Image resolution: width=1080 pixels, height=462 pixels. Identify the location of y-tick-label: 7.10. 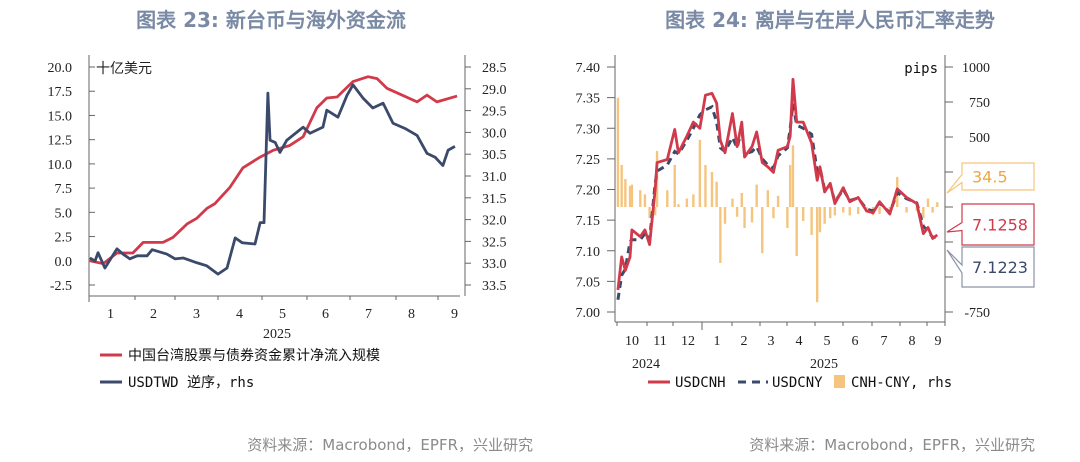
(588, 252).